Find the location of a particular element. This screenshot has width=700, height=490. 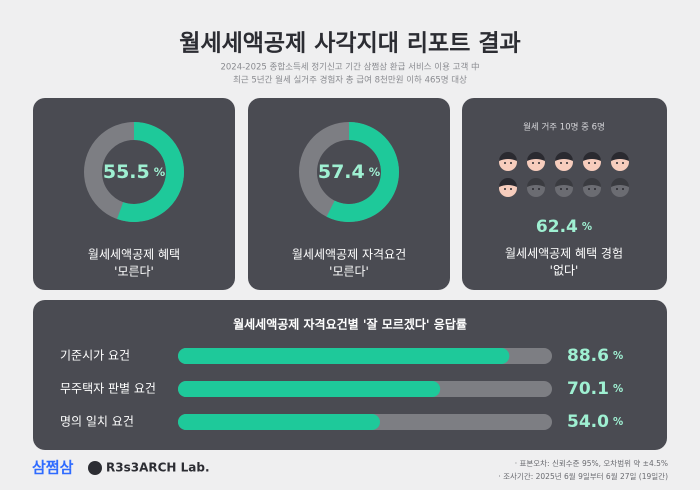

card-label: 월세세액공제 혜택 경험 is located at coordinates (564, 254).